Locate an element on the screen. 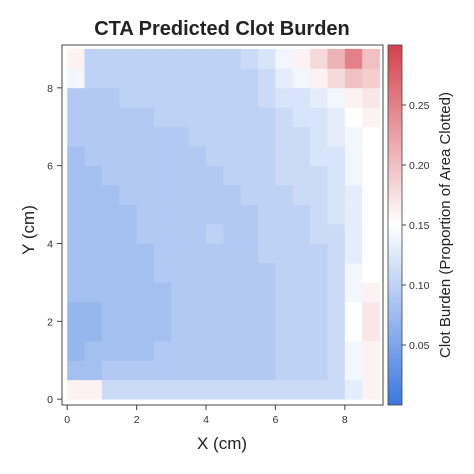 The width and height of the screenshot is (474, 474). colorbar-tick-label: 0.10 is located at coordinates (419, 286).